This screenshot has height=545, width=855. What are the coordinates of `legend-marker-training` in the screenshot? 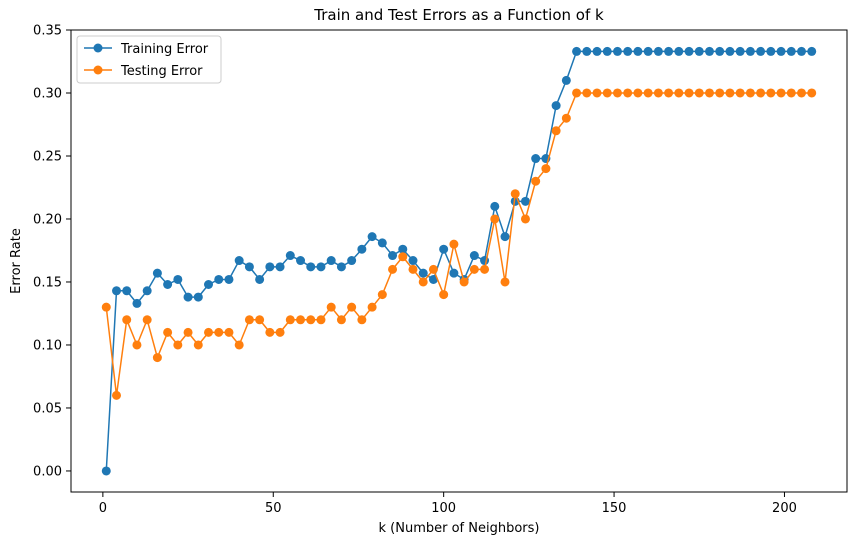 It's located at (98, 48).